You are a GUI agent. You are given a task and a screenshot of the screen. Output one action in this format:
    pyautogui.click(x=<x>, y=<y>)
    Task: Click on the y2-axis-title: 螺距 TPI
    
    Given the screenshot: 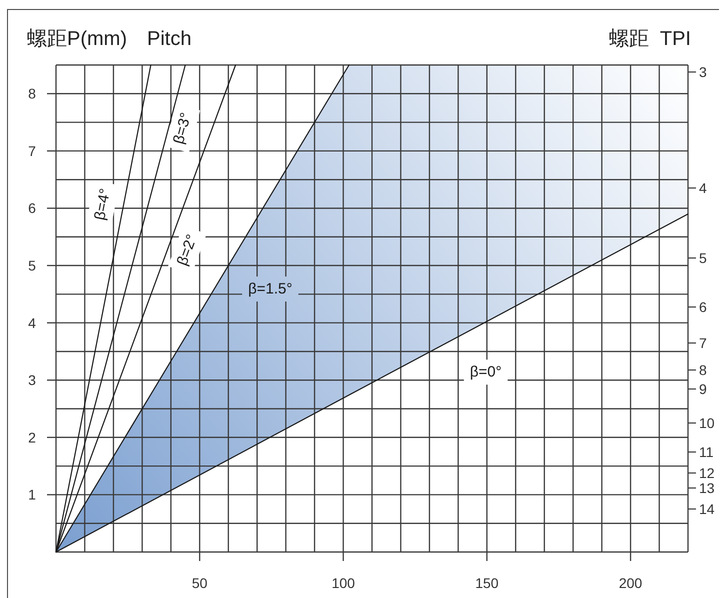 What is the action you would take?
    pyautogui.click(x=649, y=39)
    